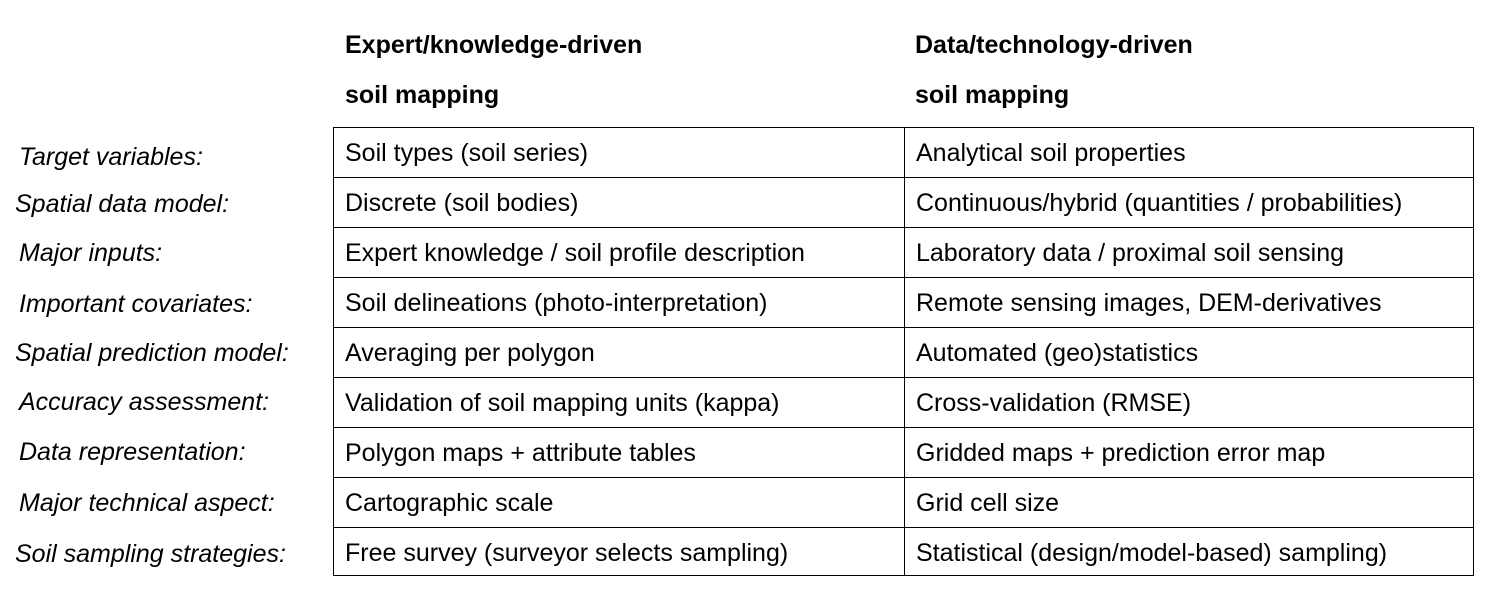  What do you see at coordinates (467, 153) in the screenshot?
I see `table-cell-expert: Soil types (soil series)` at bounding box center [467, 153].